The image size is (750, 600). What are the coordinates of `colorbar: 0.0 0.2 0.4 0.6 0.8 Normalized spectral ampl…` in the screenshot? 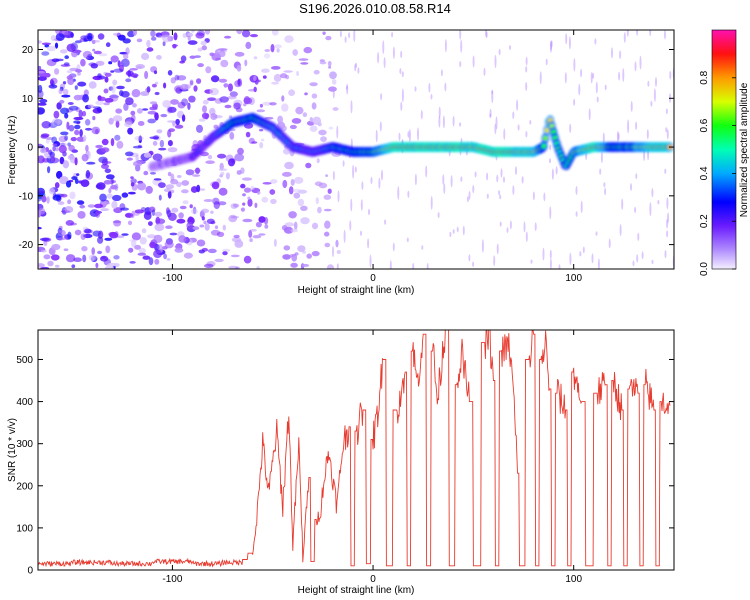 It's located at (724, 152).